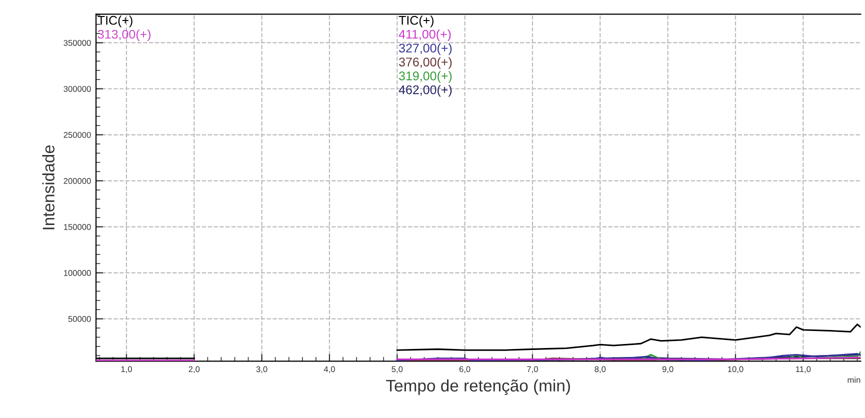 This screenshot has width=865, height=418. I want to click on y-tick-label: 100000, so click(77, 273).